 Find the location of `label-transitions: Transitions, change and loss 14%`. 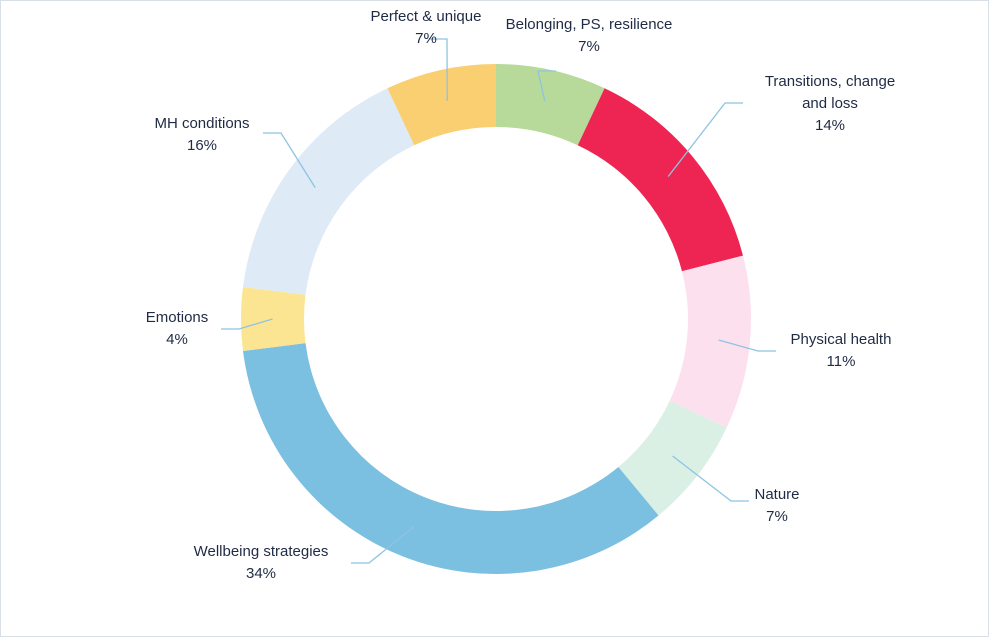

label-transitions: Transitions, change and loss 14% is located at coordinates (830, 104).